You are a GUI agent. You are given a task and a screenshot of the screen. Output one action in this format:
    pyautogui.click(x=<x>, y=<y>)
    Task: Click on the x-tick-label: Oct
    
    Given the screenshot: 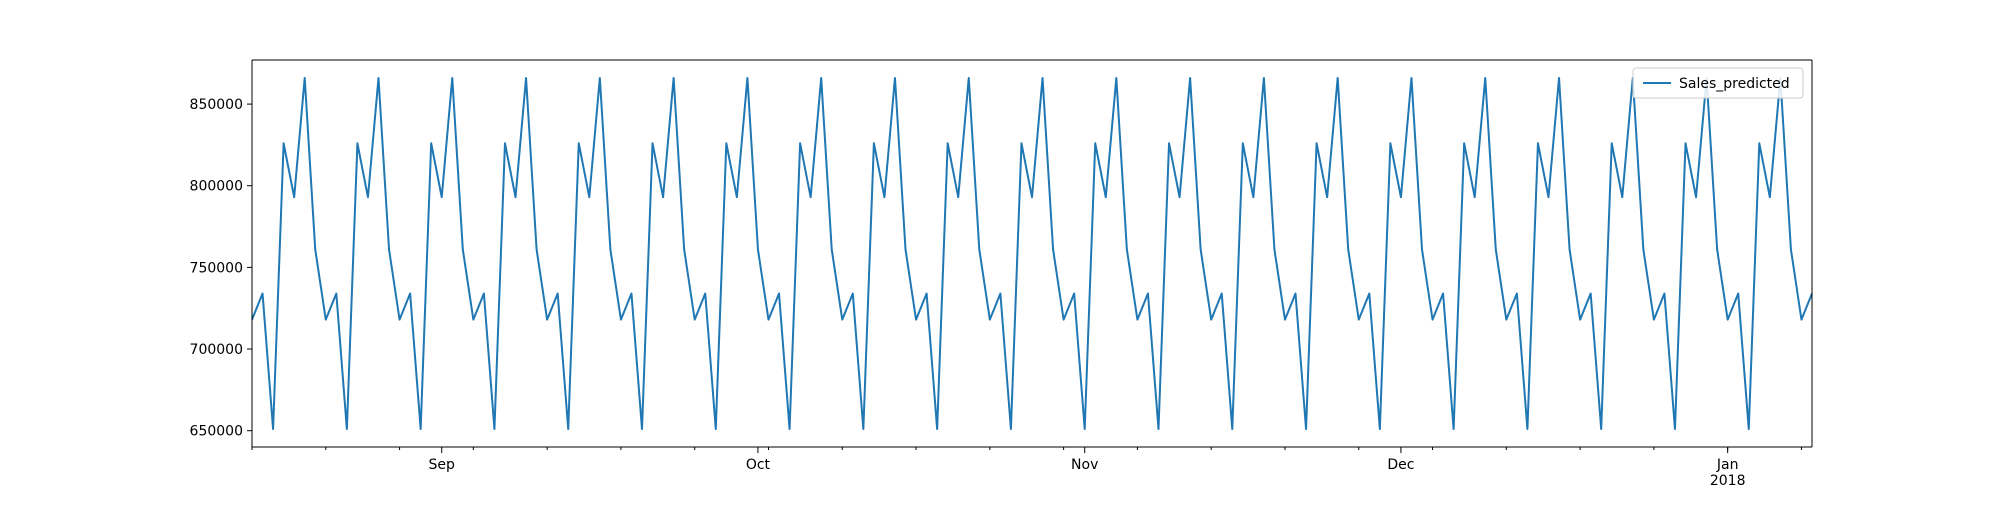 What is the action you would take?
    pyautogui.click(x=758, y=465)
    